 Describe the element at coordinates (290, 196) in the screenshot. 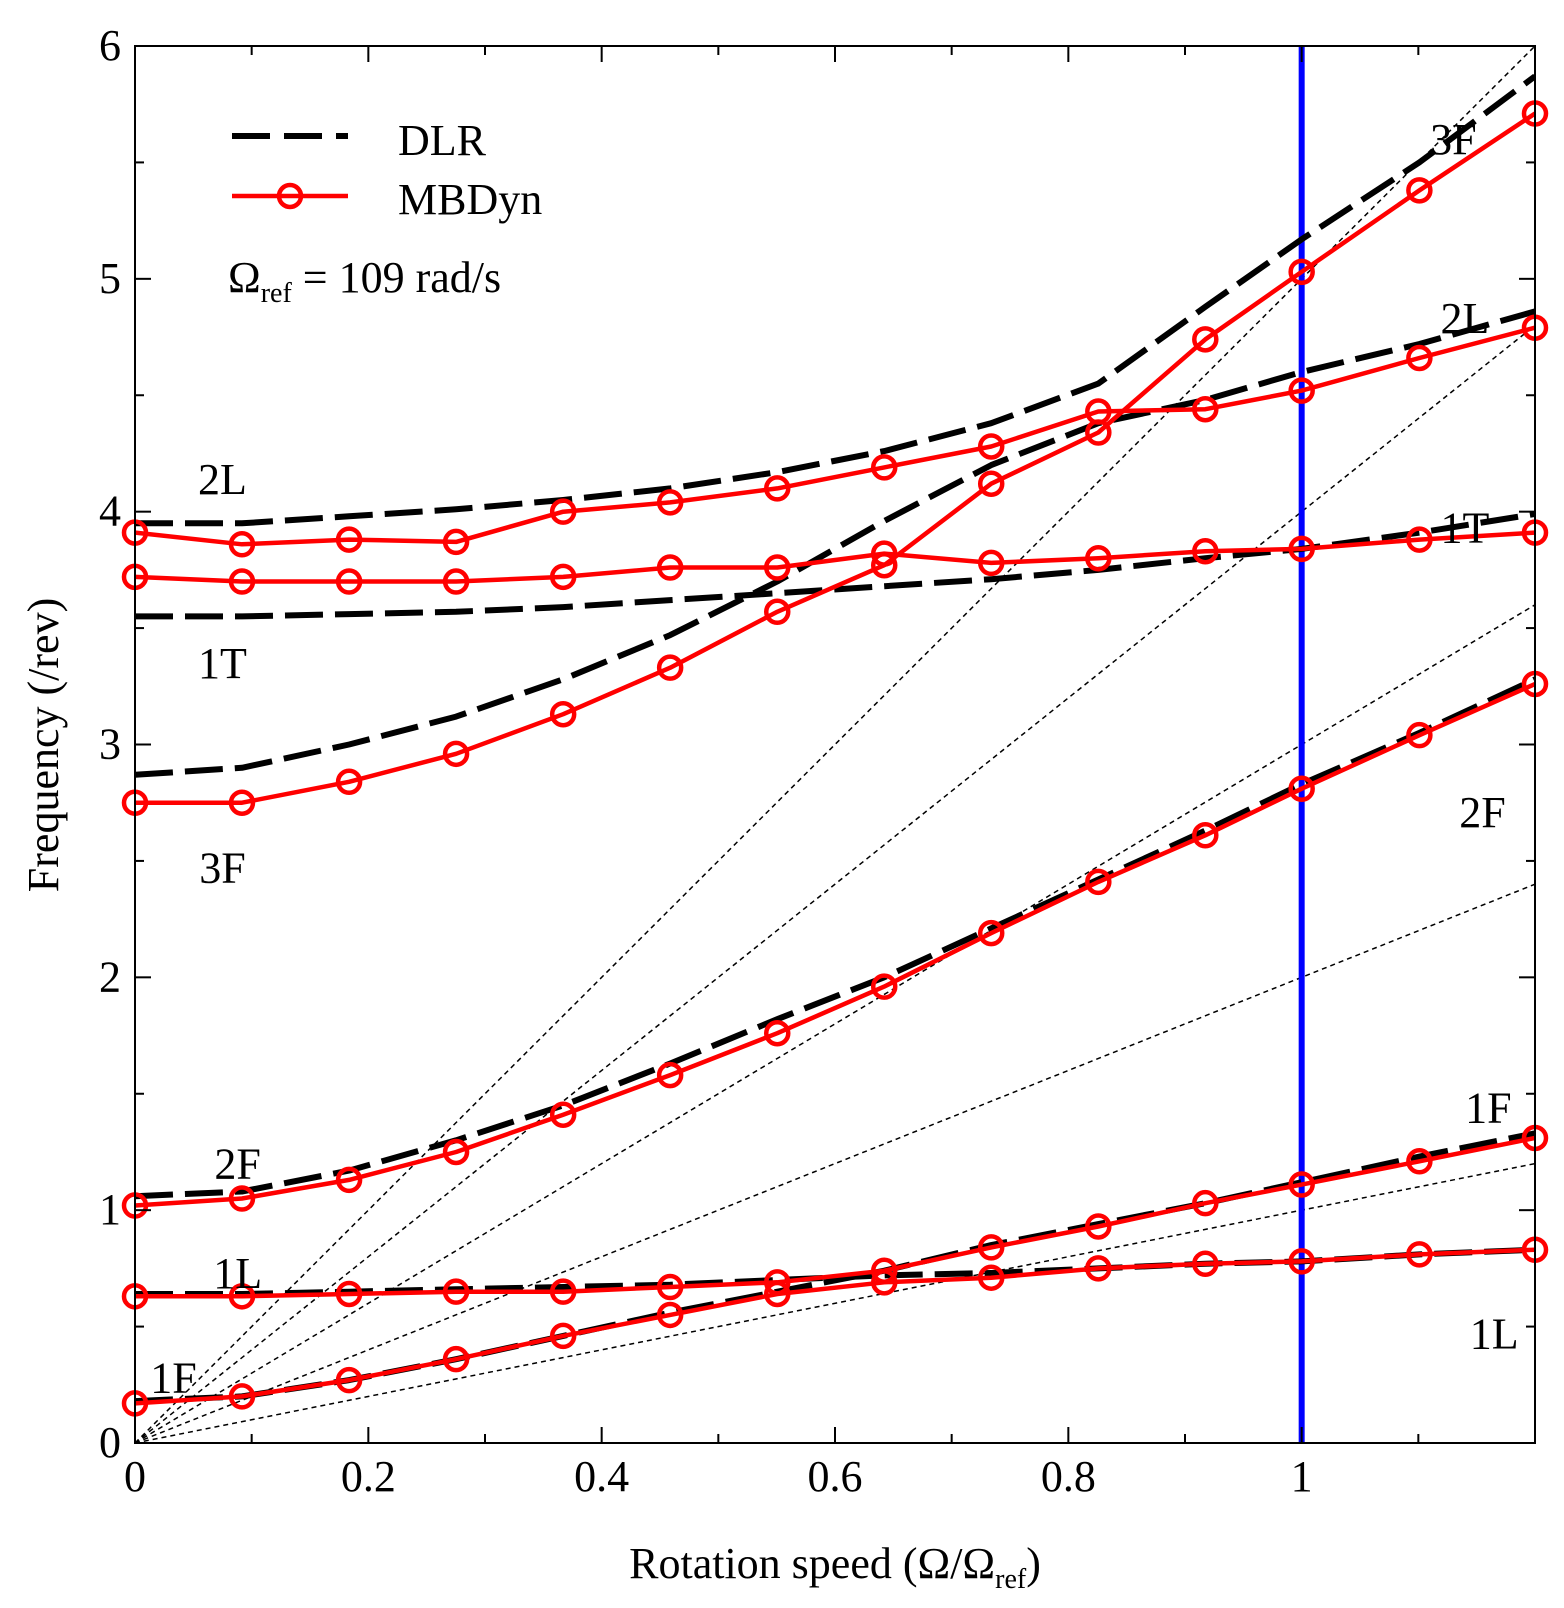

I see `legend-mbdyn-marker` at that location.